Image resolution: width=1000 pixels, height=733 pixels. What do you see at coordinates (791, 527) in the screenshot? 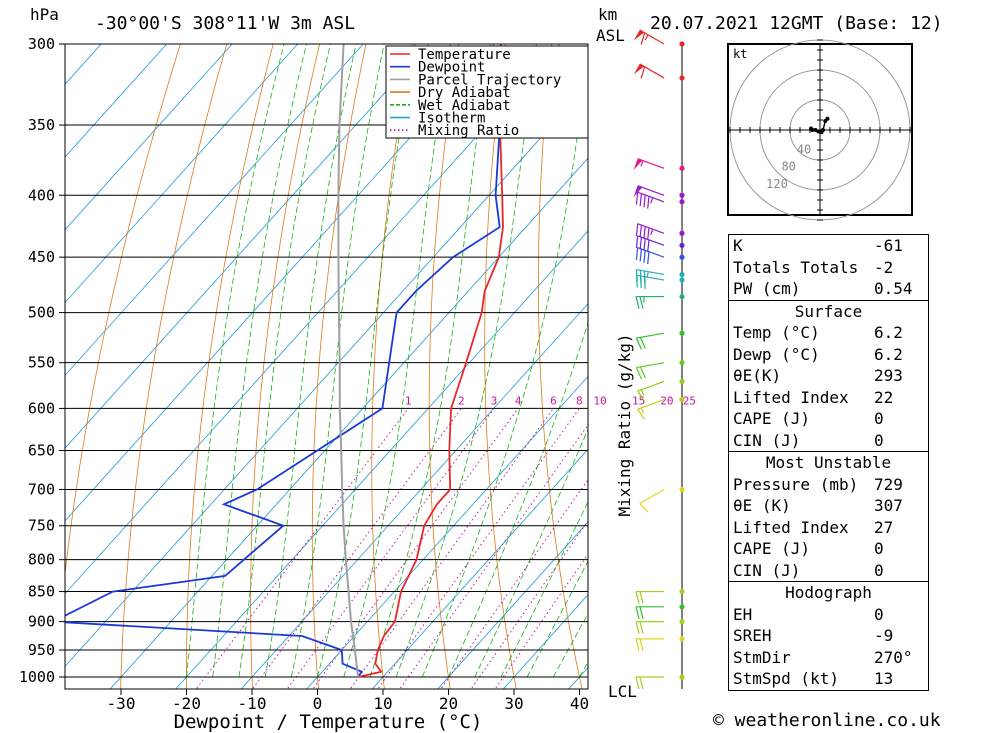
I see `mu-label: Lifted Index` at bounding box center [791, 527].